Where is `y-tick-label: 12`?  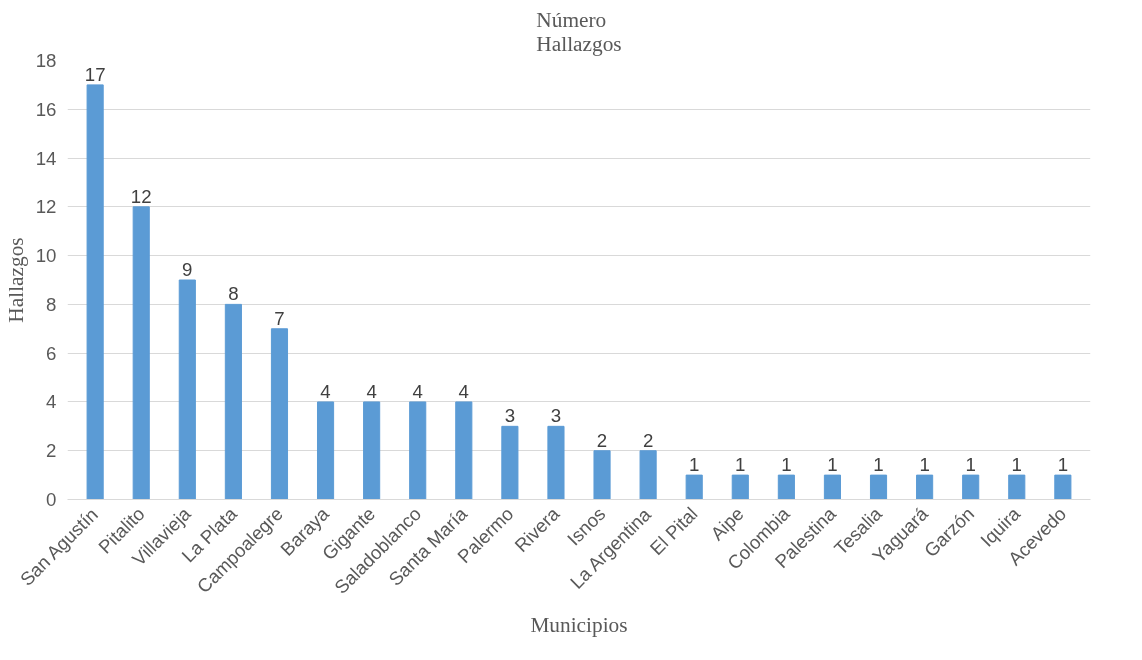
y-tick-label: 12 is located at coordinates (46, 207).